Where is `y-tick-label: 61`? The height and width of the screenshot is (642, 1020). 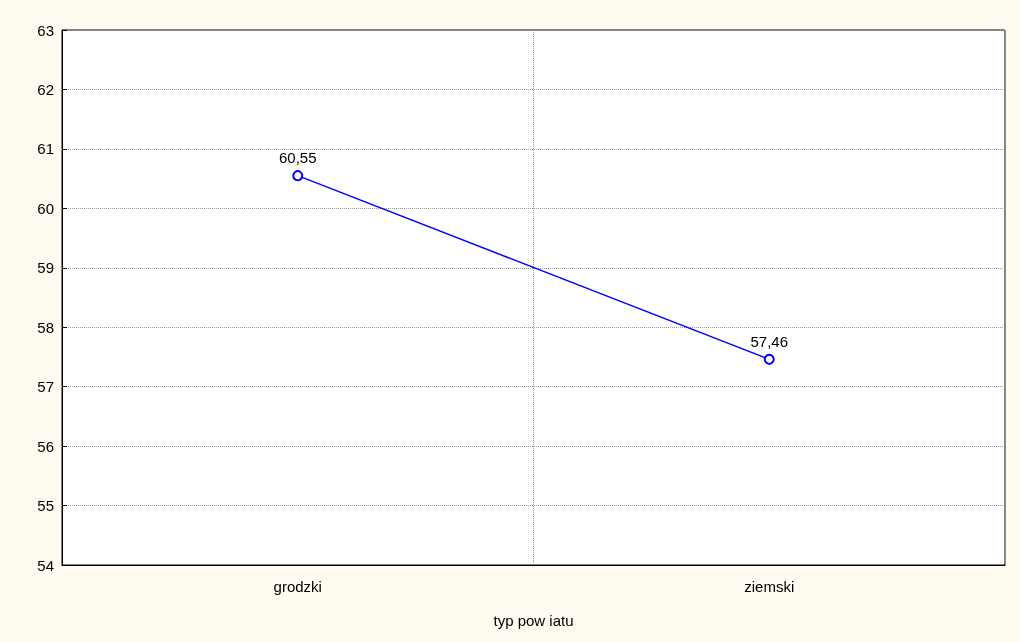
y-tick-label: 61 is located at coordinates (45, 149).